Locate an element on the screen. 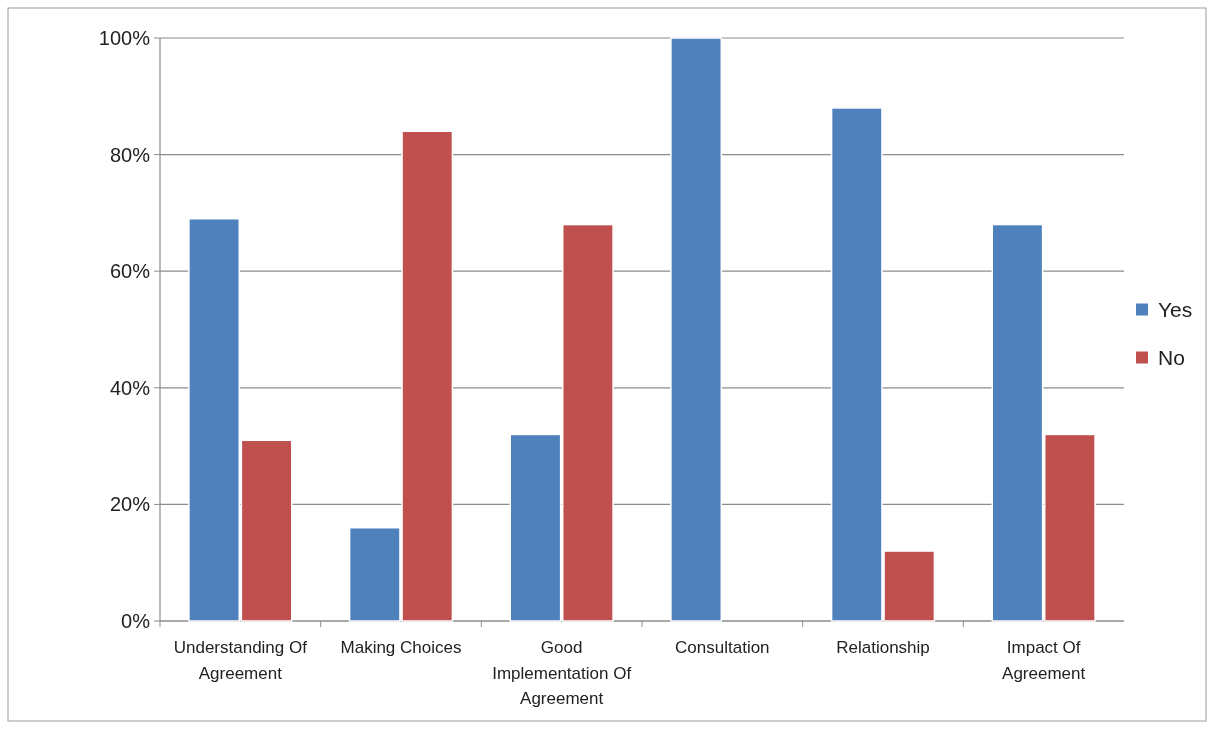 The image size is (1214, 729). x-tick-label: Making Choices is located at coordinates (401, 647).